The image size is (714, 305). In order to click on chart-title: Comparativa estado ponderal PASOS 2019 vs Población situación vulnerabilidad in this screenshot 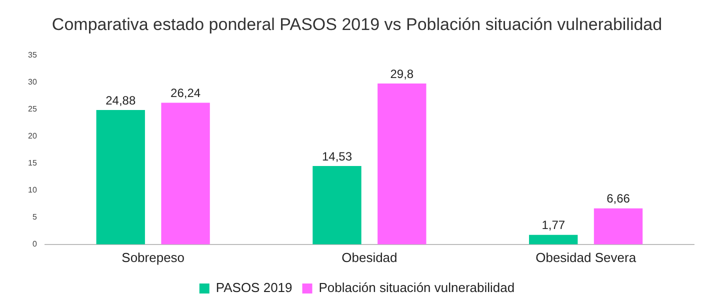, I will do `click(357, 24)`.